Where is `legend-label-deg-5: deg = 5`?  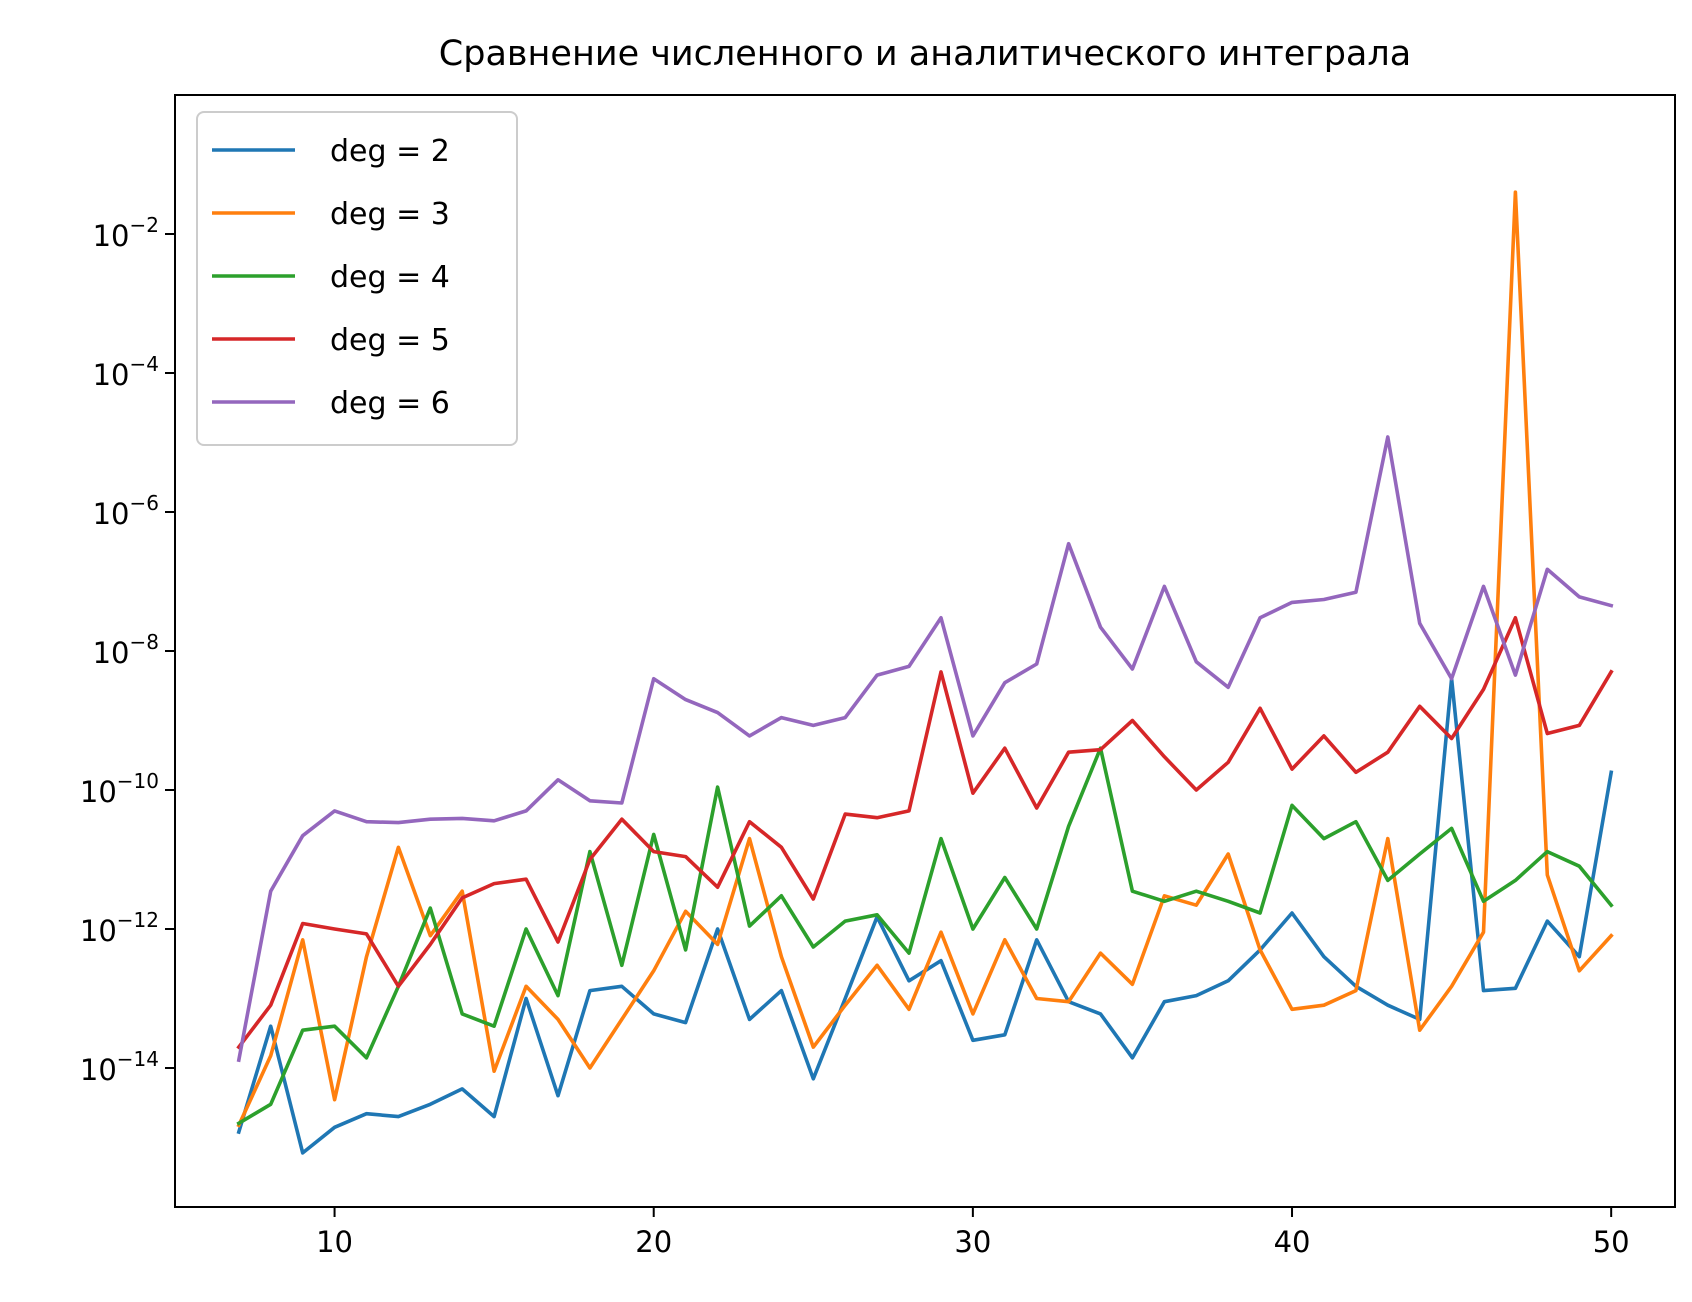
legend-label-deg-5: deg = 5 is located at coordinates (390, 340).